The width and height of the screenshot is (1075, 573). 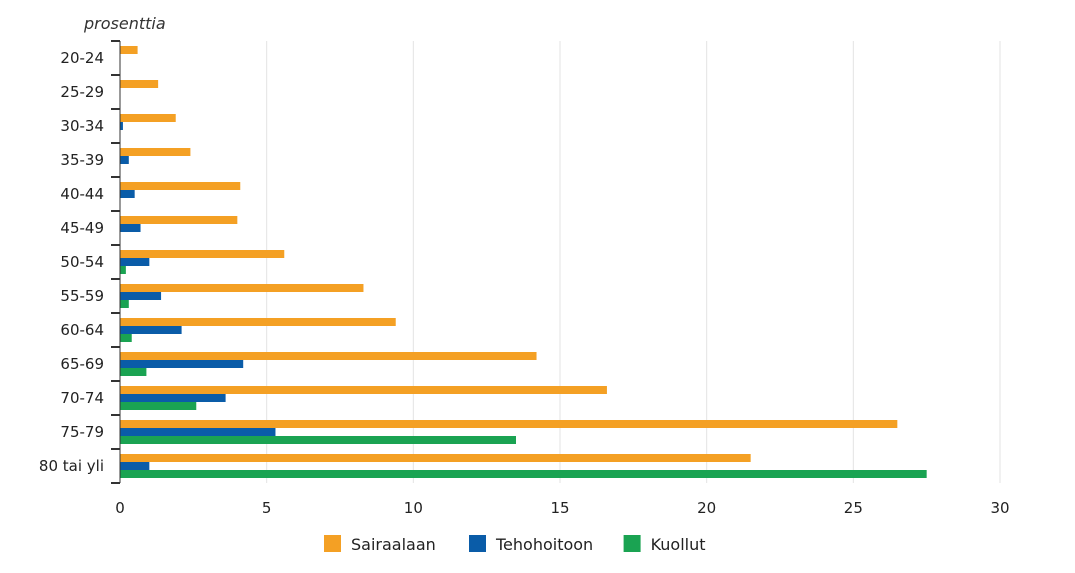 What do you see at coordinates (82, 194) in the screenshot?
I see `y-tick-label-40-44: 40-44` at bounding box center [82, 194].